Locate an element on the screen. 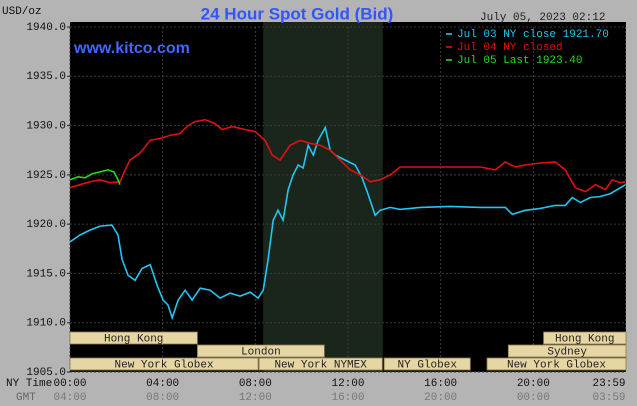 This screenshot has height=406, width=637. site-url: www.kitco.com is located at coordinates (131, 48).